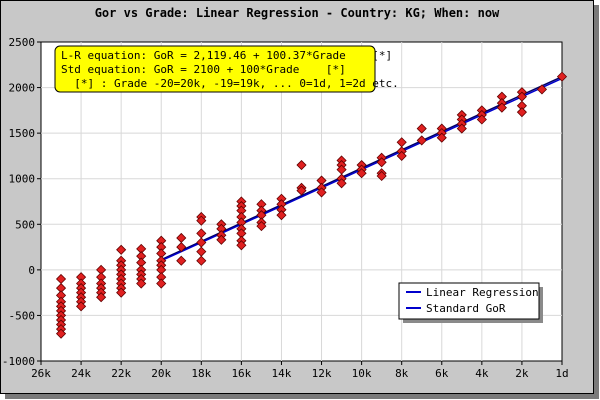  Describe the element at coordinates (203, 69) in the screenshot. I see `equation-std: Std equation: GoR = 2100 + 100*Grade [*]` at that location.